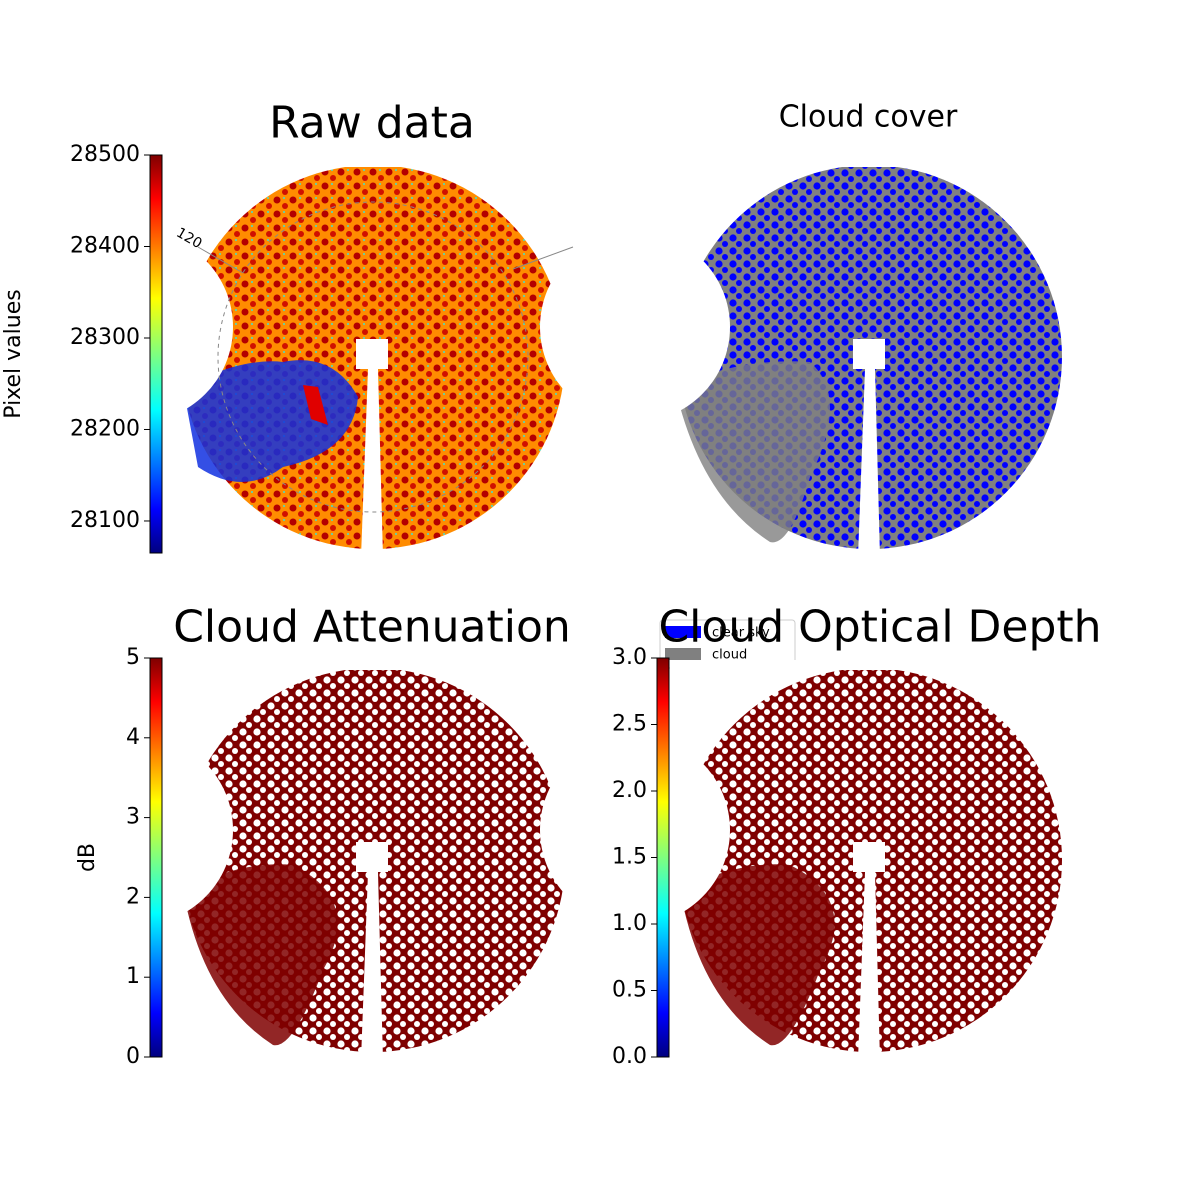 This screenshot has width=1200, height=1200. I want to click on colorbar-tick-label: 0, so click(133, 1056).